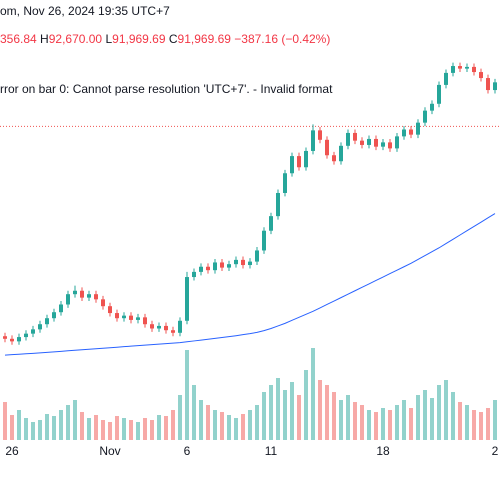 This screenshot has height=500, width=500. I want to click on ohlc-value: 92,670.00, so click(76, 39).